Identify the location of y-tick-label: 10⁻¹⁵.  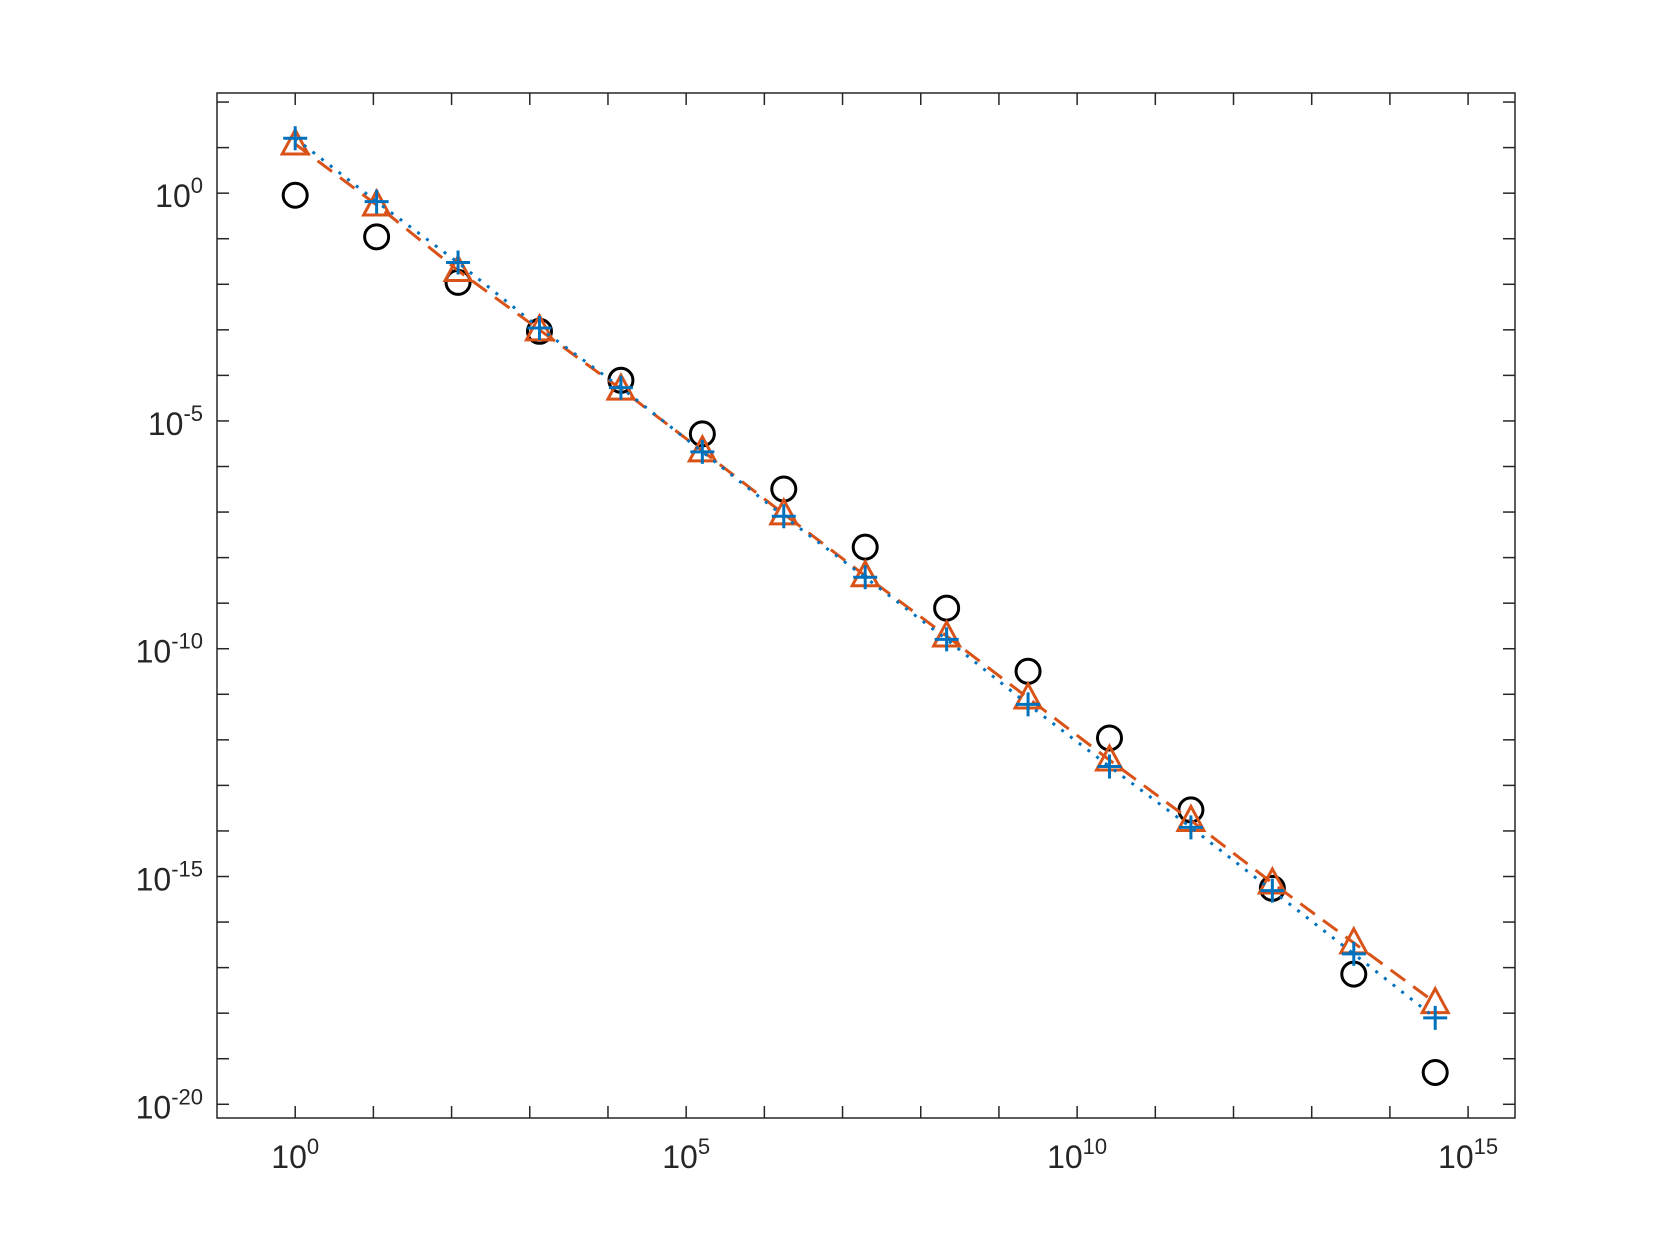
(169, 877).